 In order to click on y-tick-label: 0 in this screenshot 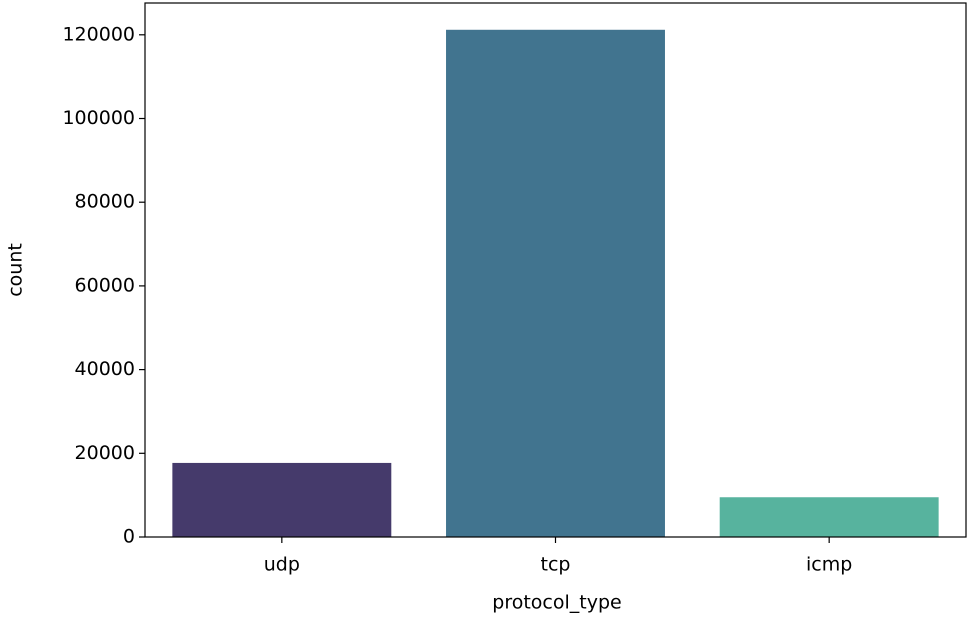, I will do `click(129, 537)`.